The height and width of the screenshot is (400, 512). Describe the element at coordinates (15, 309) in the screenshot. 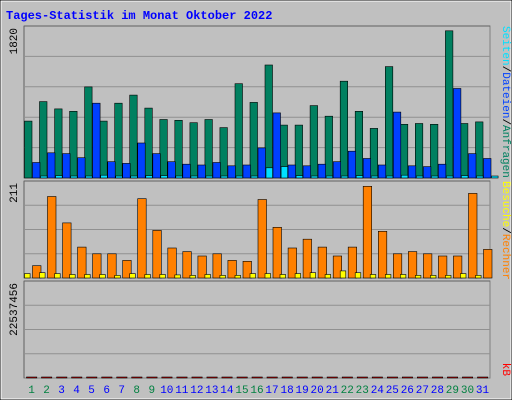

I see `bottom-ymax-label: 22537456` at that location.